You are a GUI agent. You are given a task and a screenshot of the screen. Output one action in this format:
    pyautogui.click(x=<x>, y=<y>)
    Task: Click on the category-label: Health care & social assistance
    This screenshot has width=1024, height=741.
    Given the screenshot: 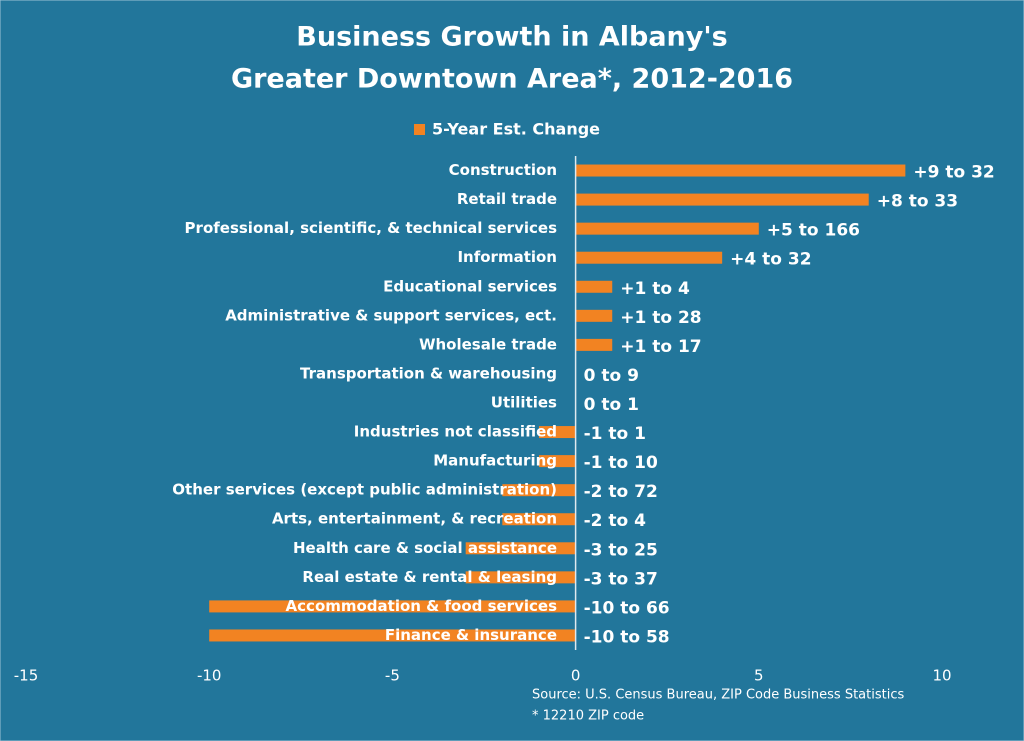 What is the action you would take?
    pyautogui.click(x=425, y=548)
    